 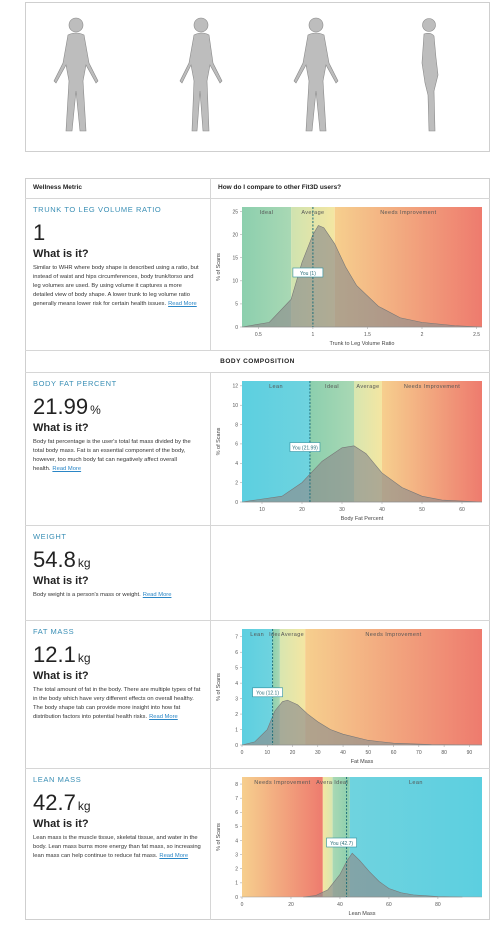 What do you see at coordinates (318, 753) in the screenshot?
I see `x-tick-label: 30` at bounding box center [318, 753].